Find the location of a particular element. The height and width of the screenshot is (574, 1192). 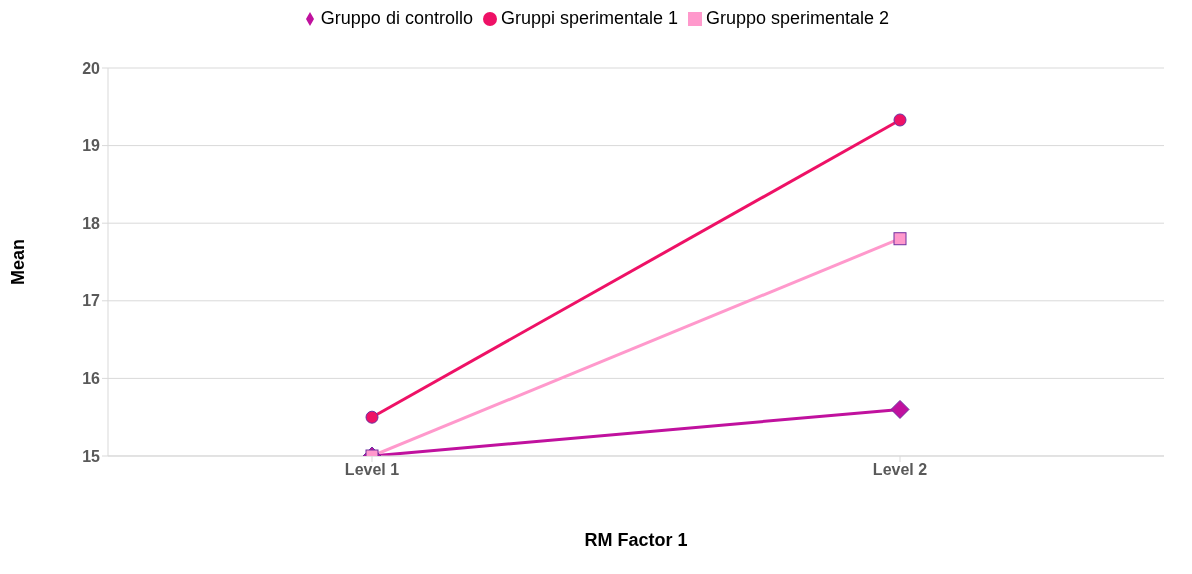

x-tick-label: Level 1 is located at coordinates (372, 470).